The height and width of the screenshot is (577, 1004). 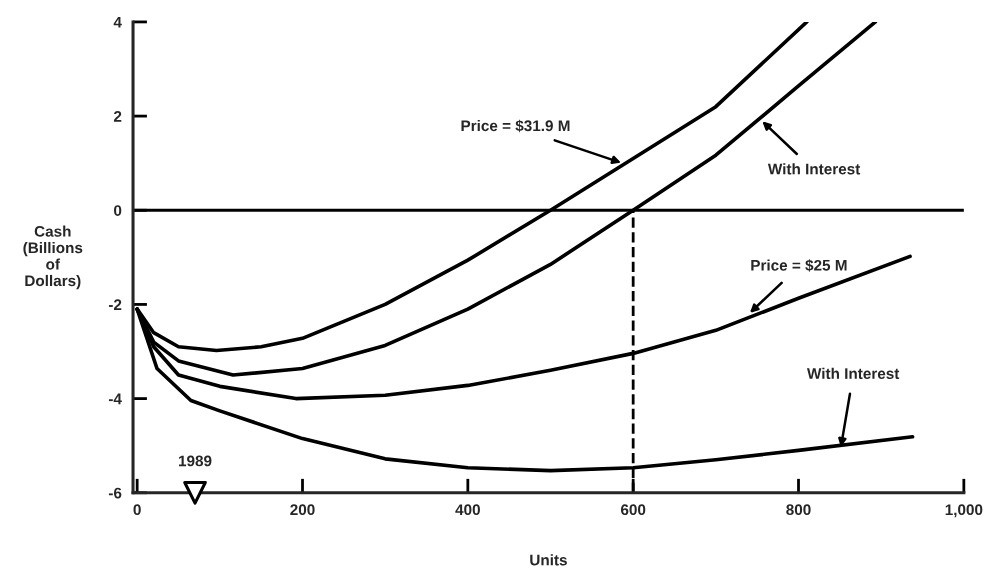 What do you see at coordinates (117, 116) in the screenshot?
I see `y-tick-label: 2` at bounding box center [117, 116].